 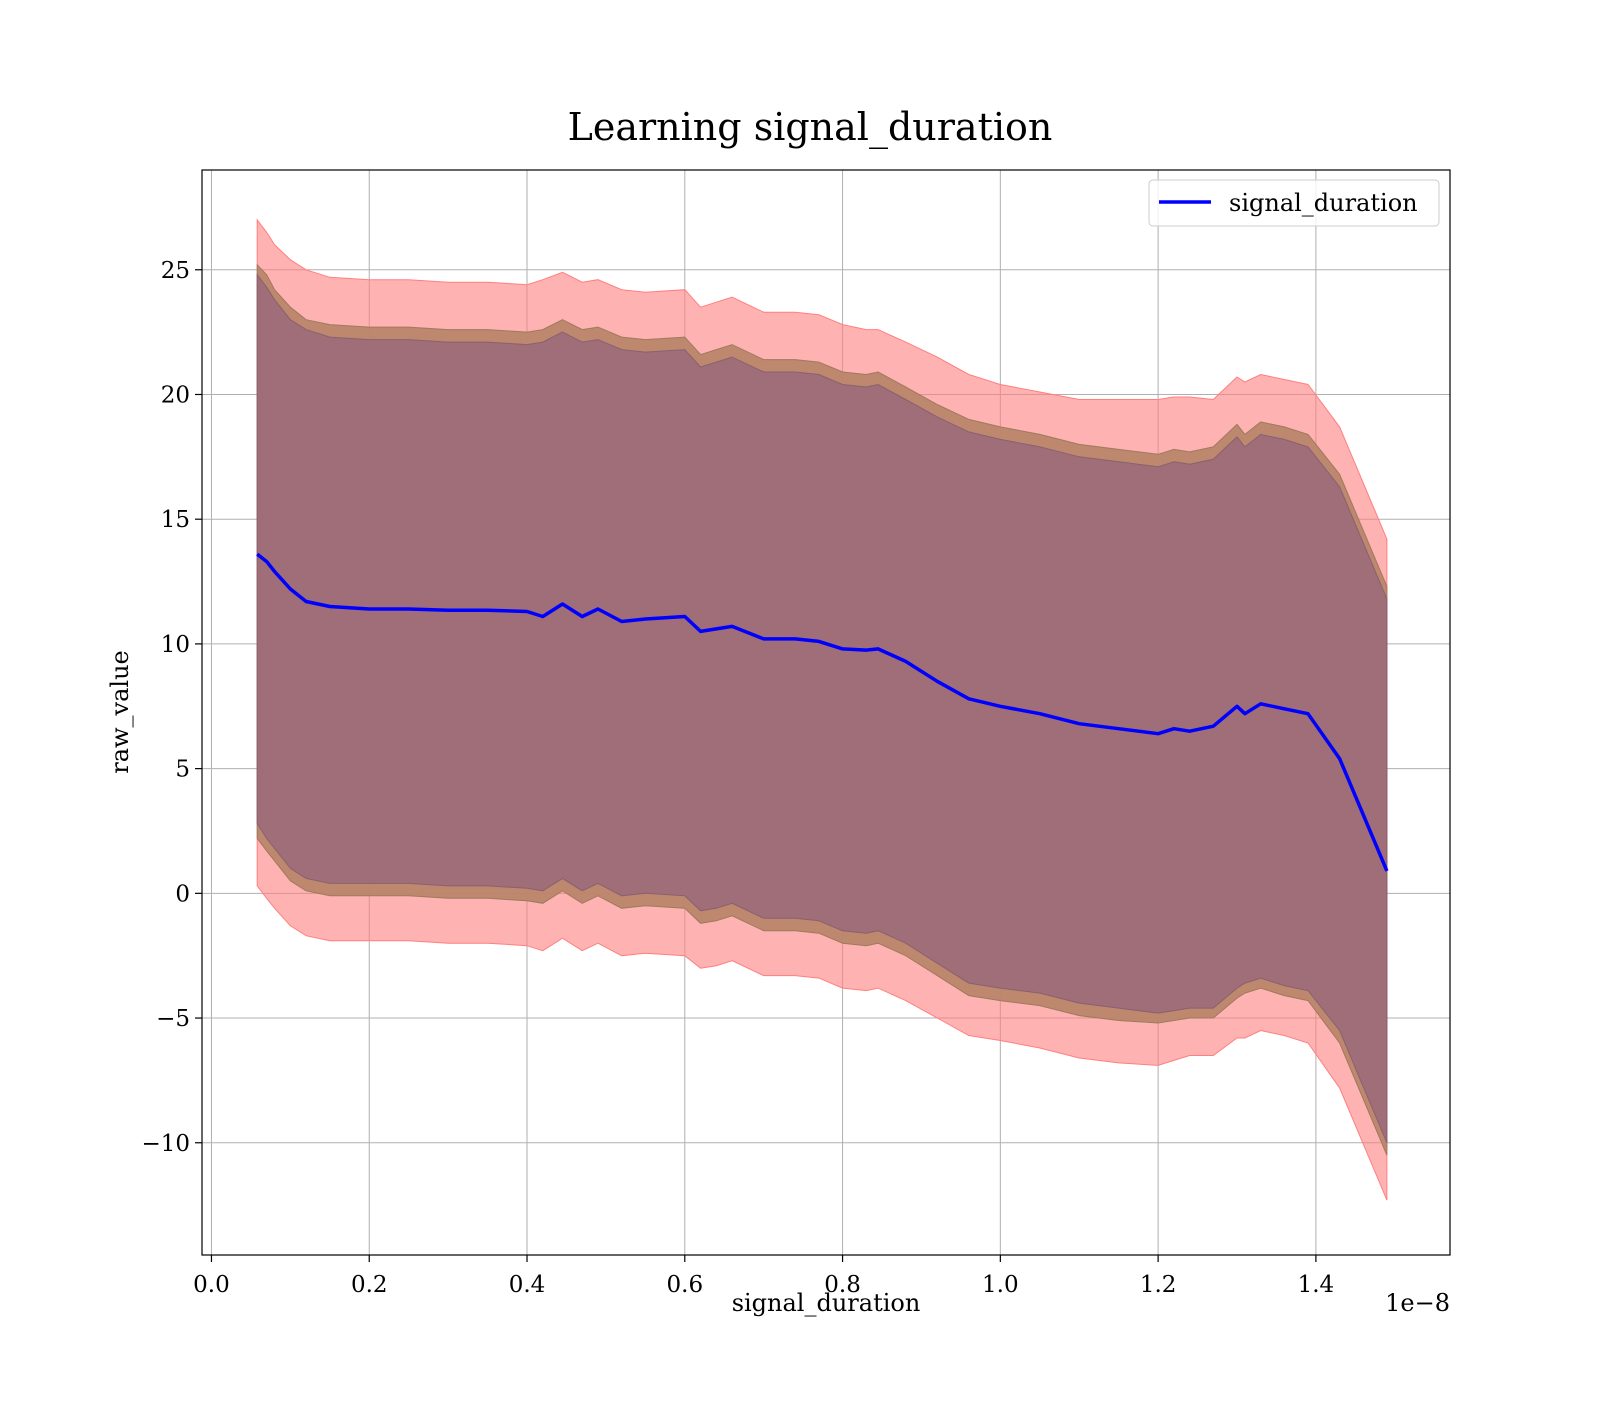 I want to click on y-tick-label-1: −5, so click(x=173, y=1019).